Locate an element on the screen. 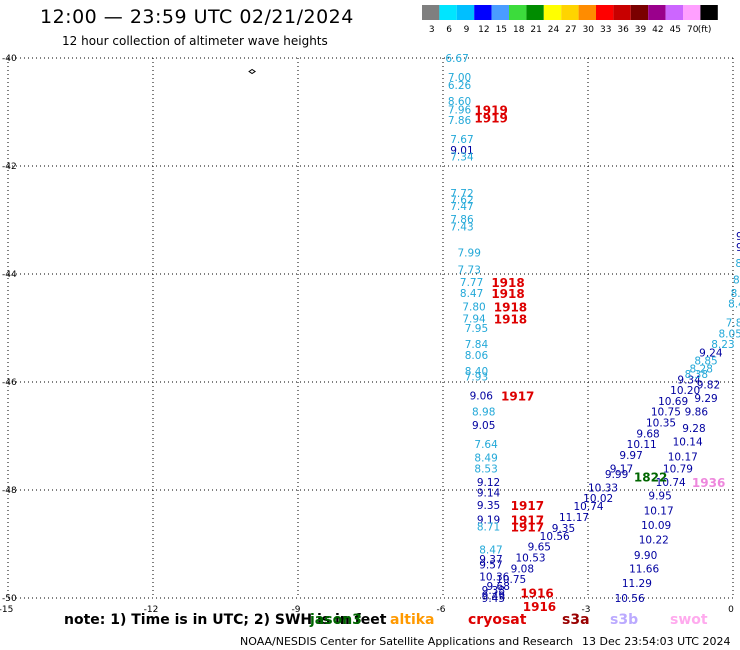 Image resolution: width=740 pixels, height=650 pixels. swh-value: 9.82 is located at coordinates (708, 386).